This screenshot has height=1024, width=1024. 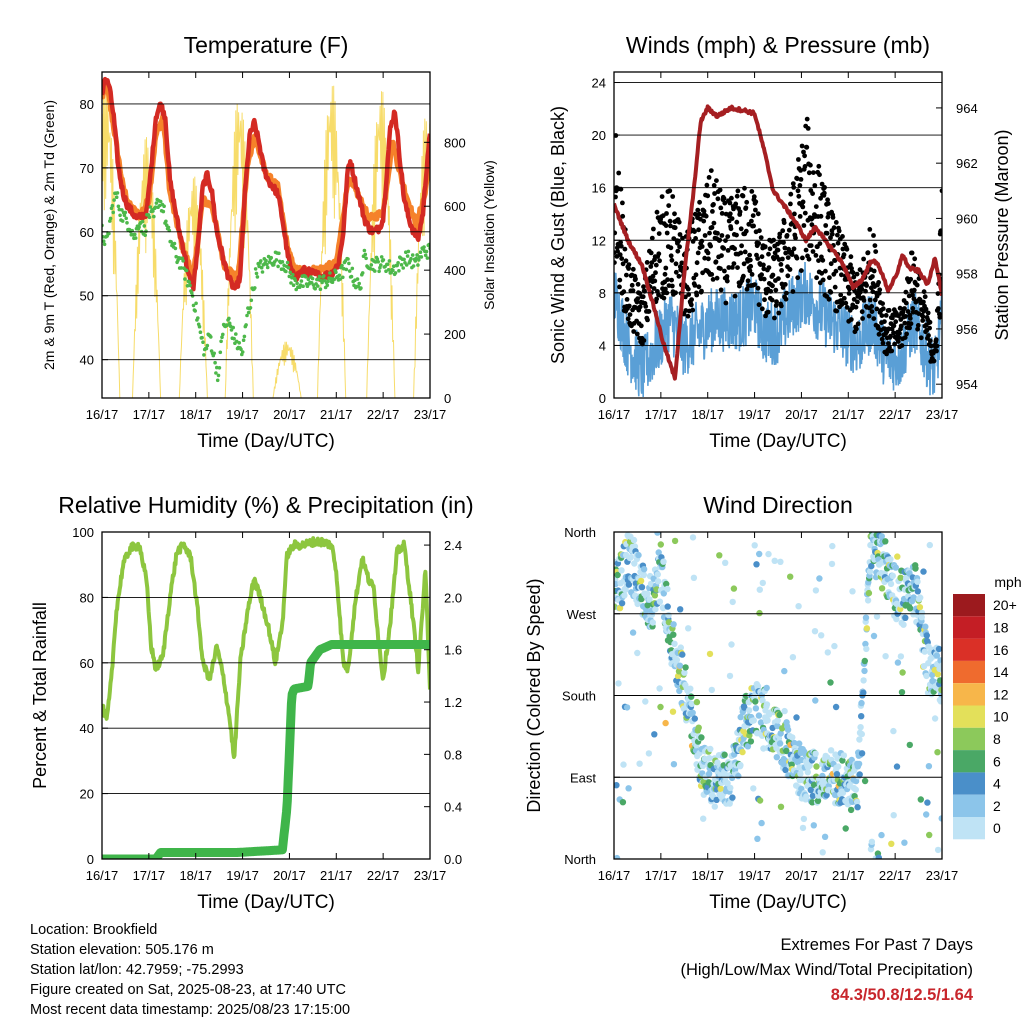 What do you see at coordinates (997, 806) in the screenshot?
I see `legend-label: 2` at bounding box center [997, 806].